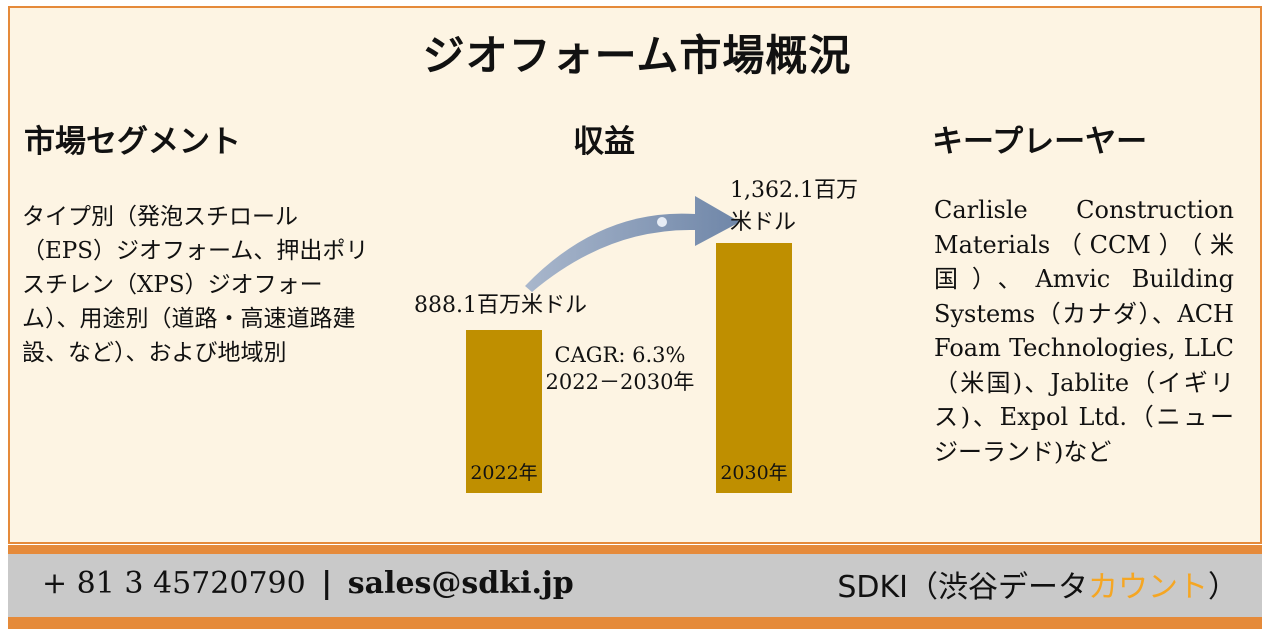  What do you see at coordinates (635, 585) in the screenshot?
I see `footer-bar` at bounding box center [635, 585].